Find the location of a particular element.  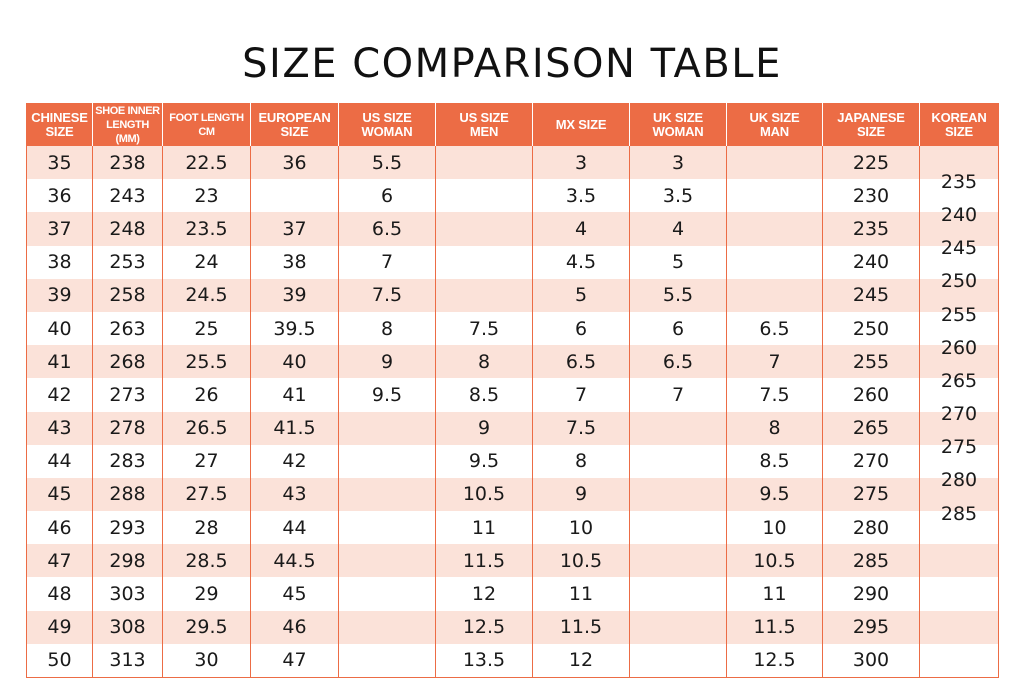

cell-mx-size: 6.5 is located at coordinates (581, 362).